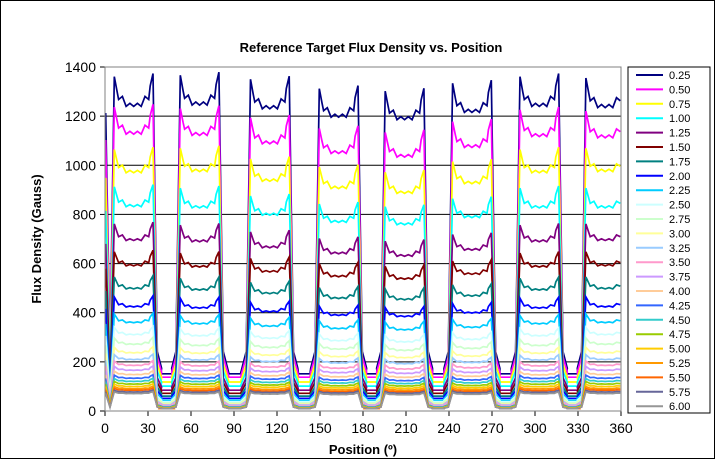 This screenshot has height=460, width=715. What do you see at coordinates (80, 165) in the screenshot?
I see `y-tick-label: 1000` at bounding box center [80, 165].